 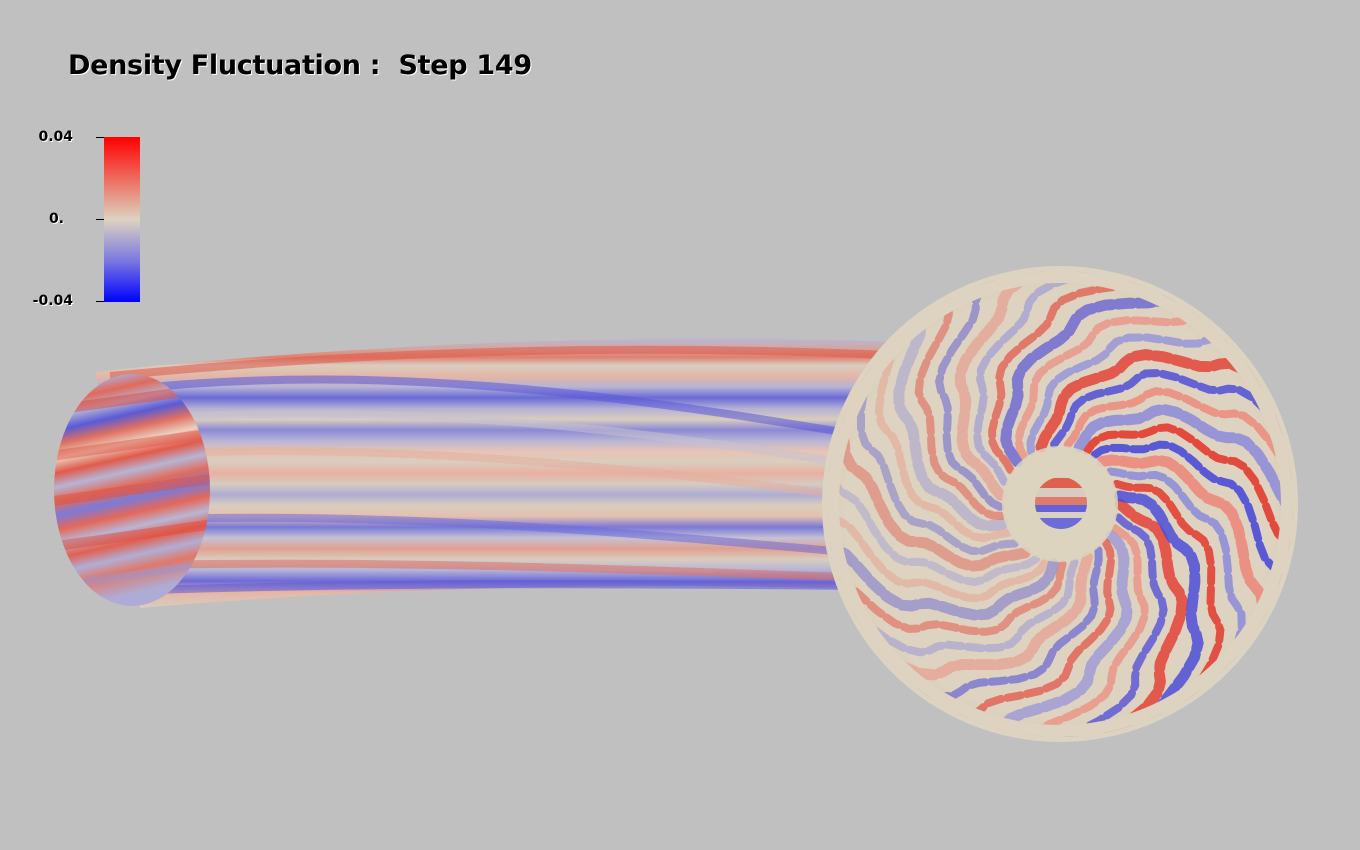 What do you see at coordinates (100, 301) in the screenshot?
I see `colorbar-tick-min` at bounding box center [100, 301].